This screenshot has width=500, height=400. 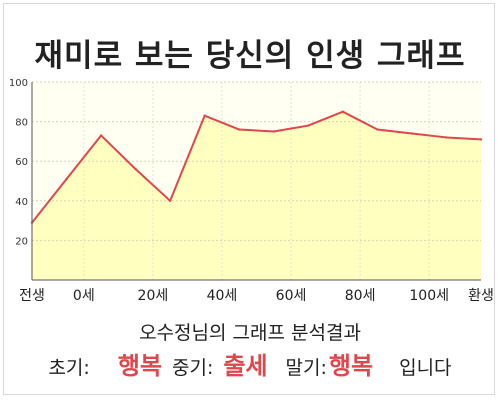 I want to click on analysis-subtitle: 오수정님의 그래프 분석결과, so click(x=250, y=333).